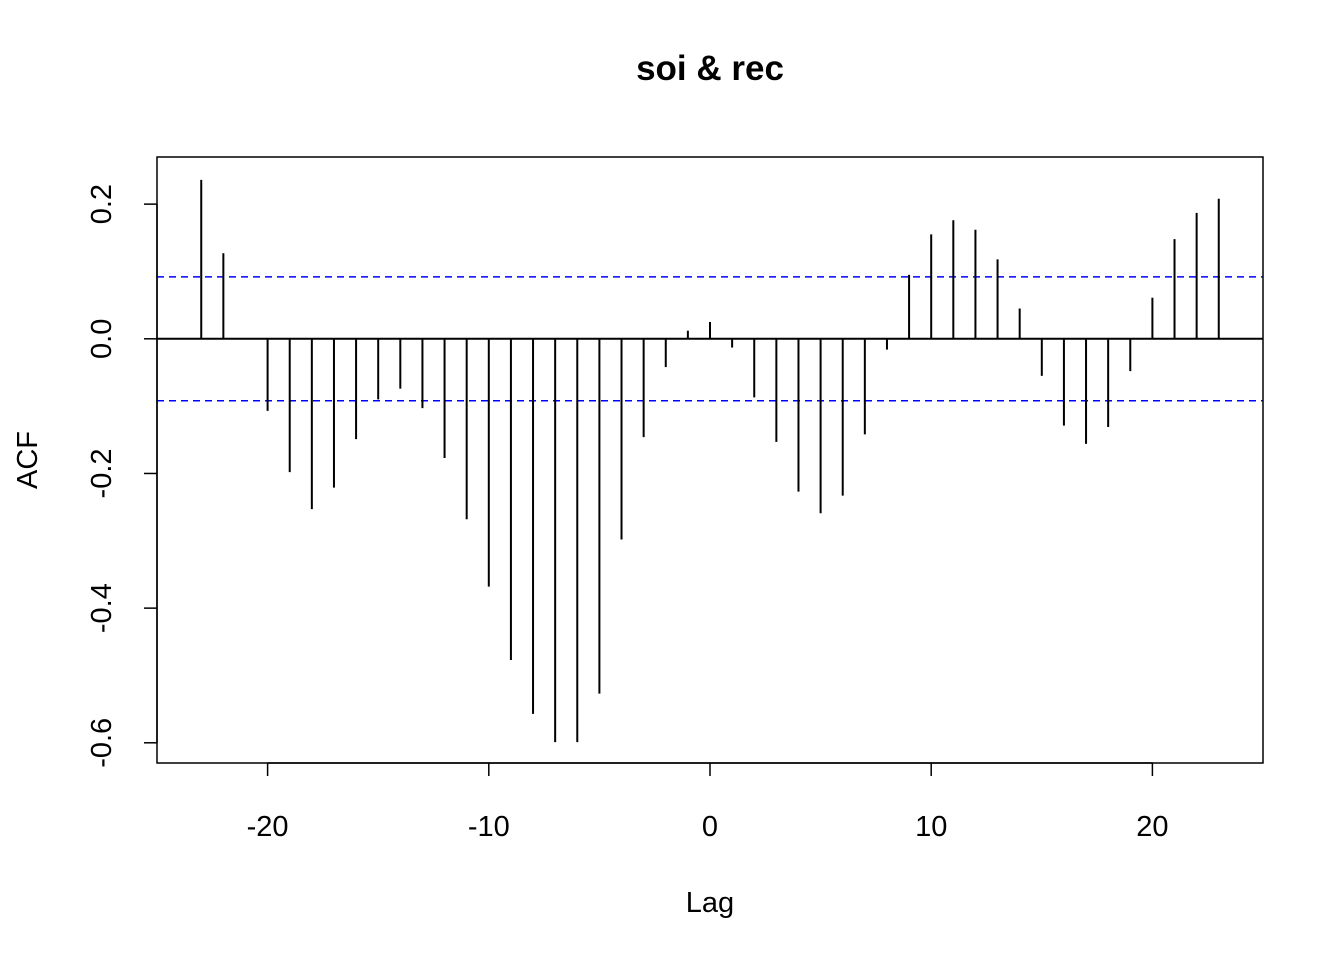  I want to click on x-tick-label: -10, so click(489, 827).